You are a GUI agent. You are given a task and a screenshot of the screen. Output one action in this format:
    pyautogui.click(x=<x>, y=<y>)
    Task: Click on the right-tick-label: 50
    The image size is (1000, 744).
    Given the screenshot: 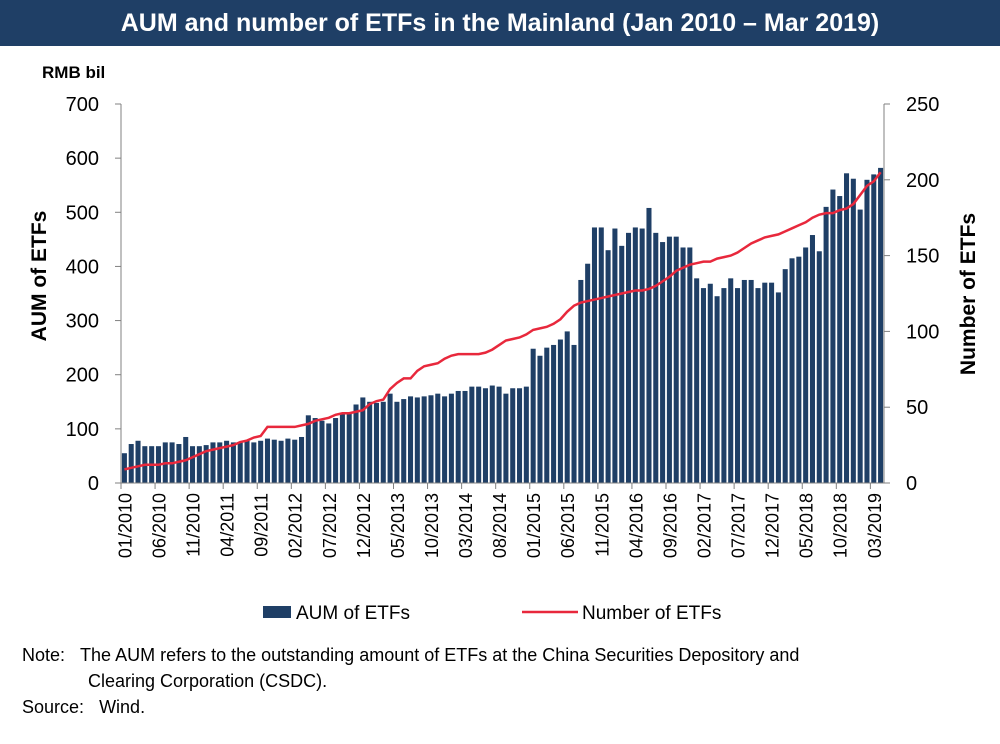 What is the action you would take?
    pyautogui.click(x=917, y=408)
    